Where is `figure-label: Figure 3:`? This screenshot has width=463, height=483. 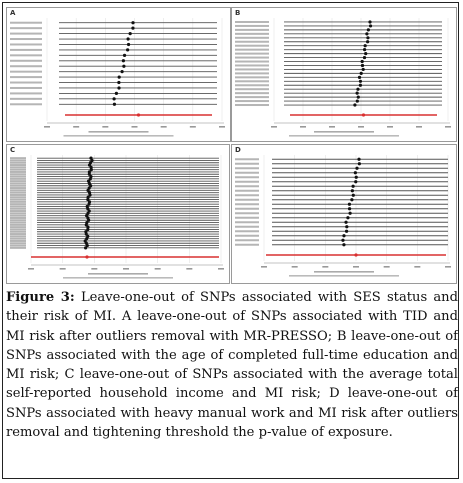
figure-label: Figure 3: is located at coordinates (40, 297).